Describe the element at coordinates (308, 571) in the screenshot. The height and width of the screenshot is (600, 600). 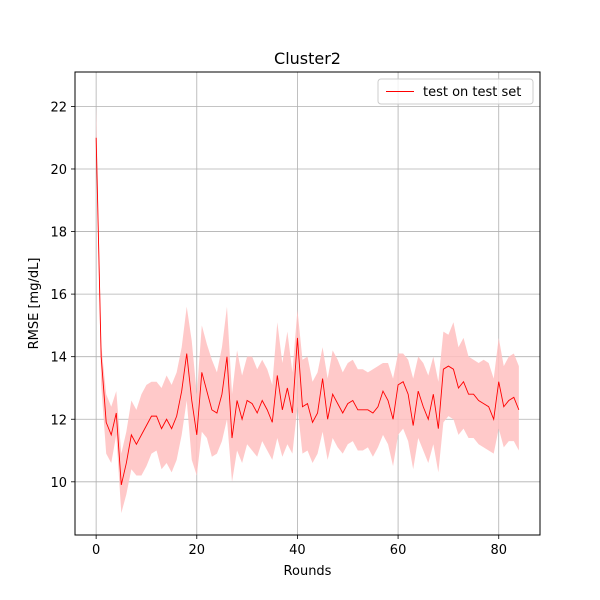
I see `x-axis-label: Rounds` at that location.